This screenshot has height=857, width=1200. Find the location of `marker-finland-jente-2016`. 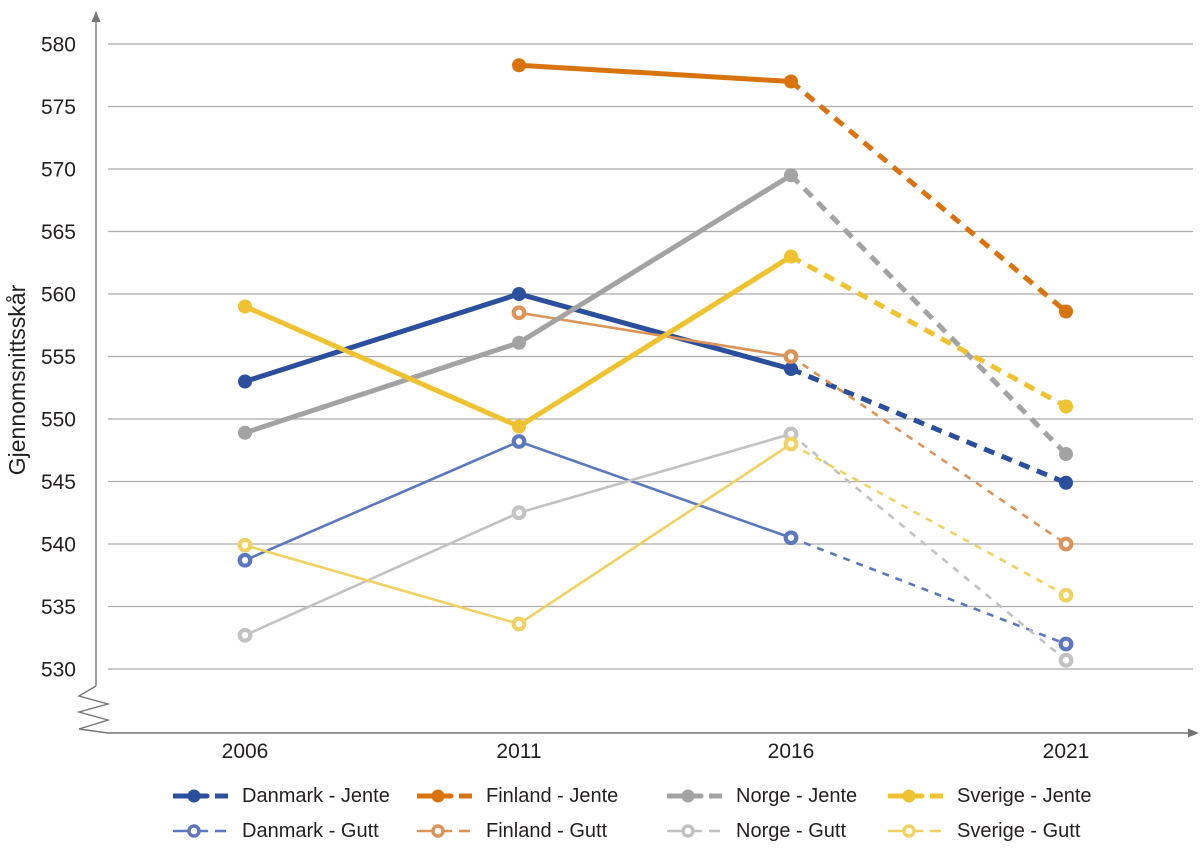

marker-finland-jente-2016 is located at coordinates (791, 81).